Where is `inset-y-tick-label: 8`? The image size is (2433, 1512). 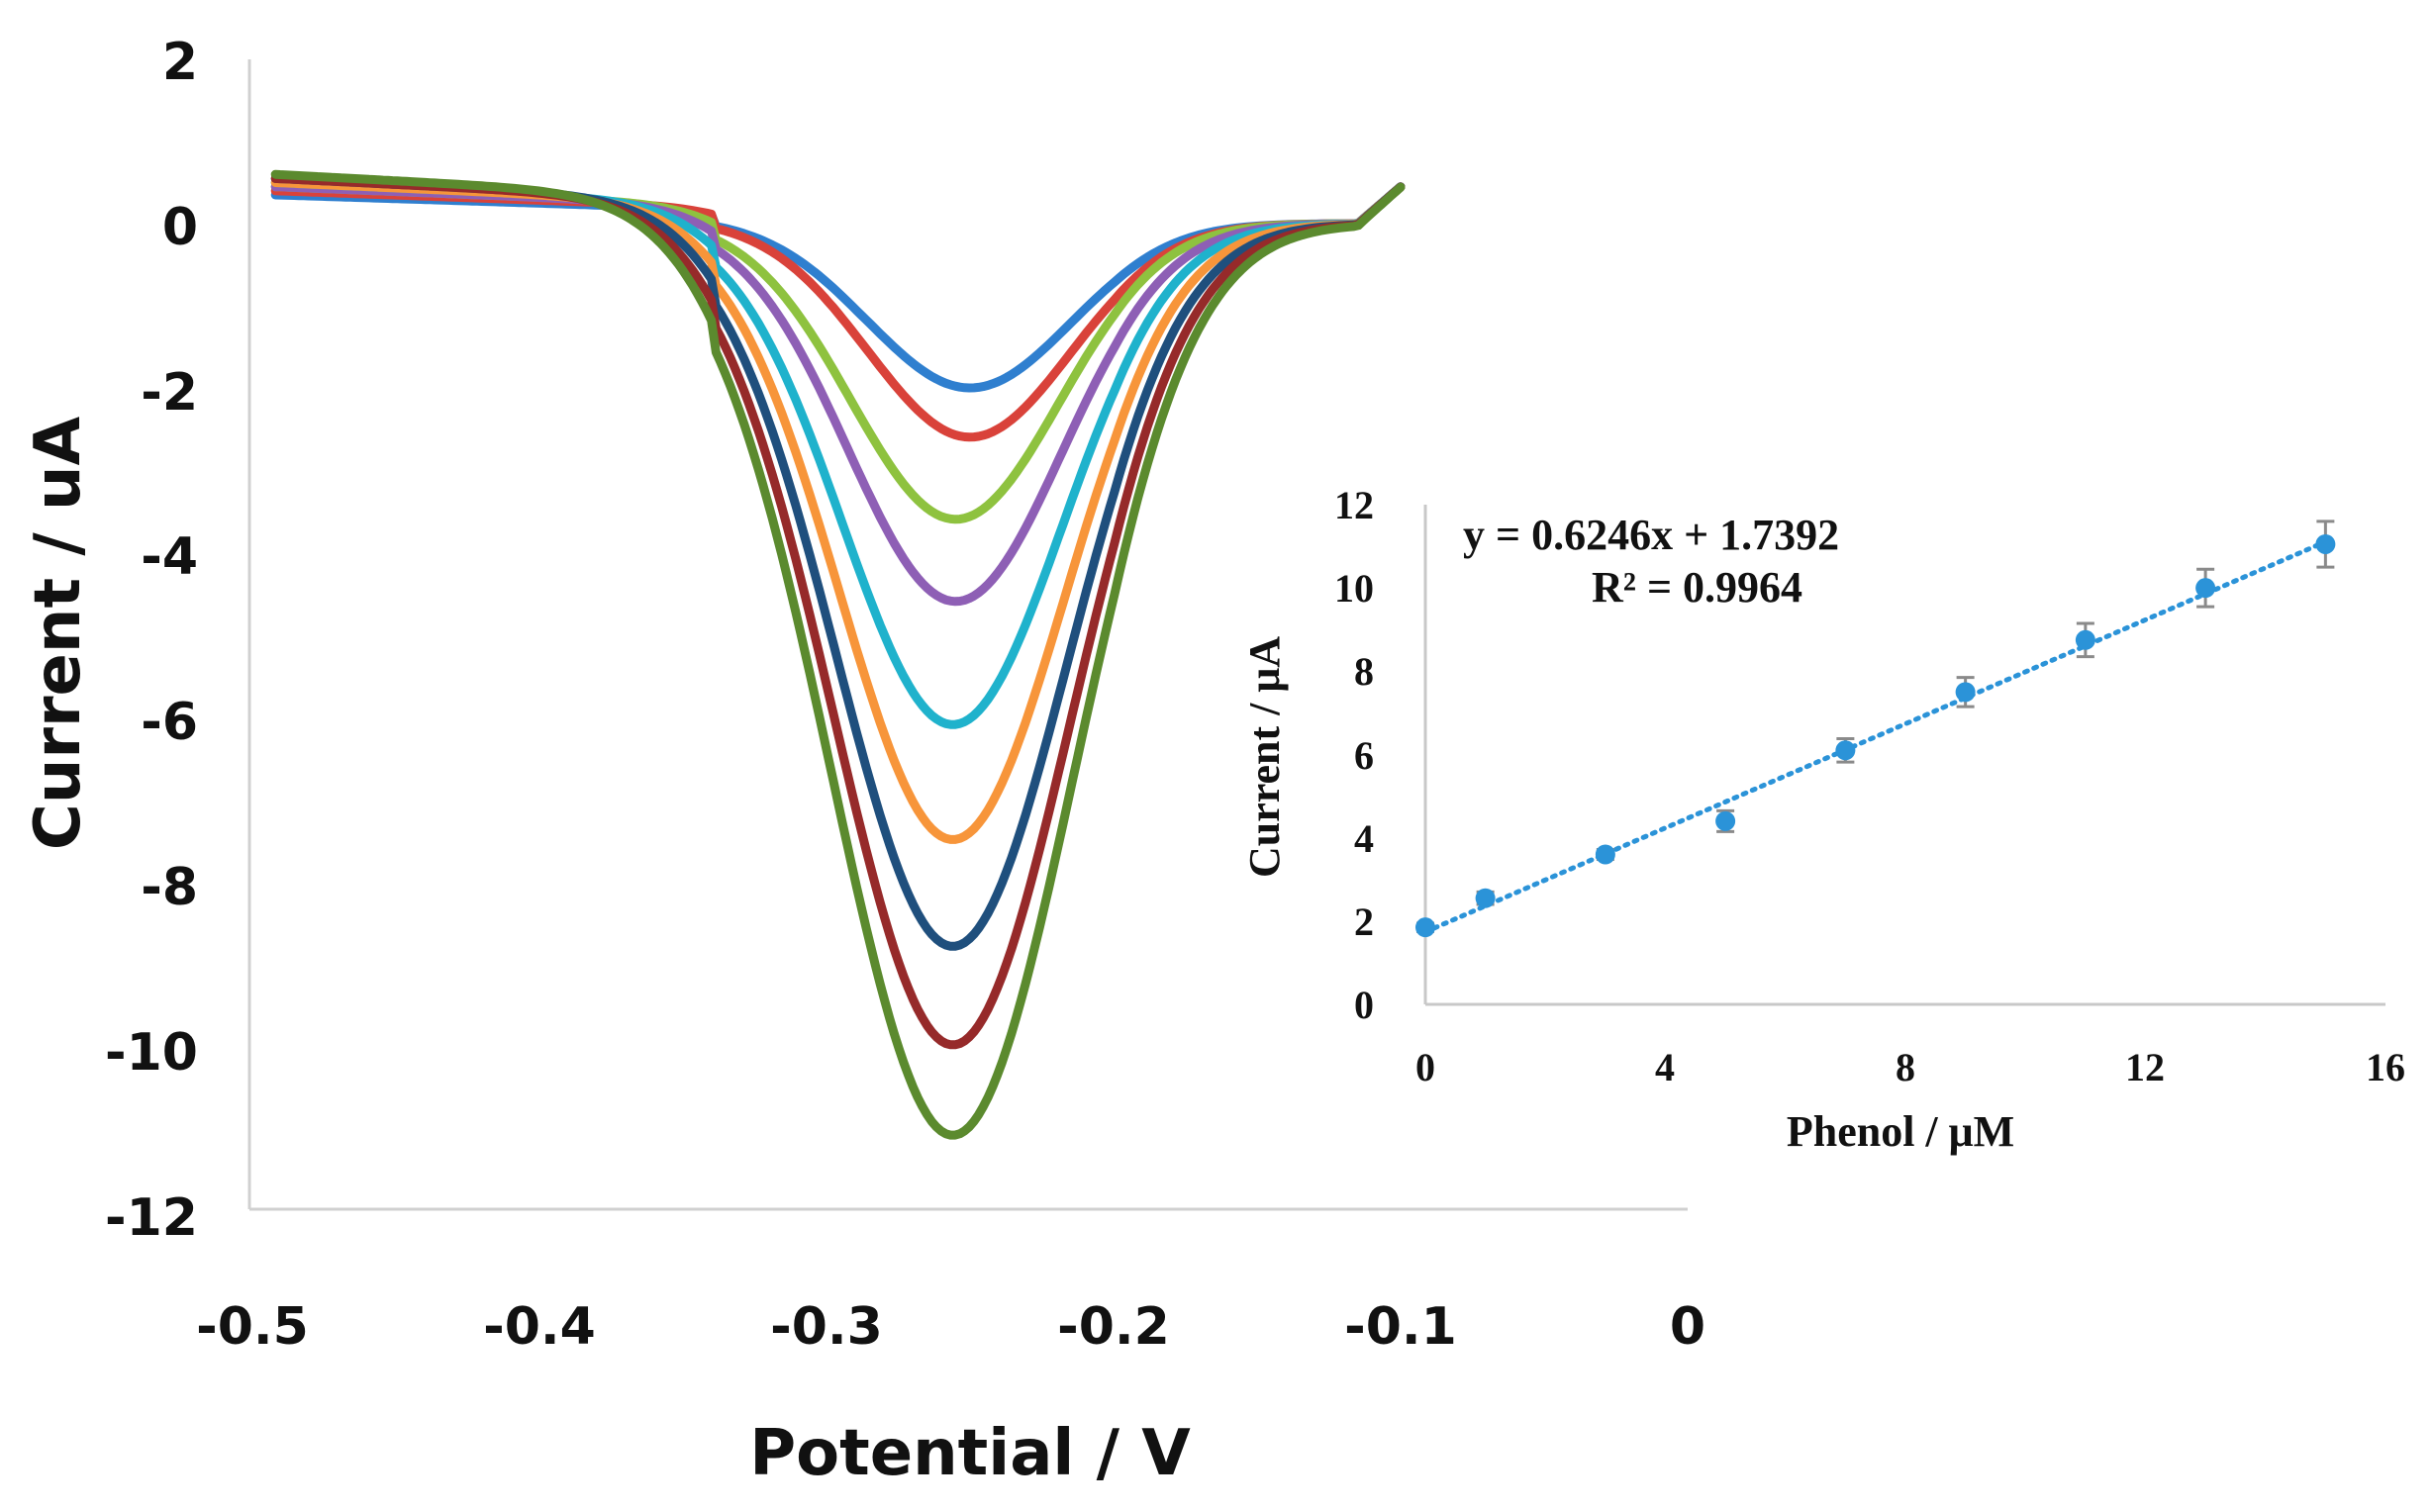
inset-y-tick-label: 8 is located at coordinates (1364, 671).